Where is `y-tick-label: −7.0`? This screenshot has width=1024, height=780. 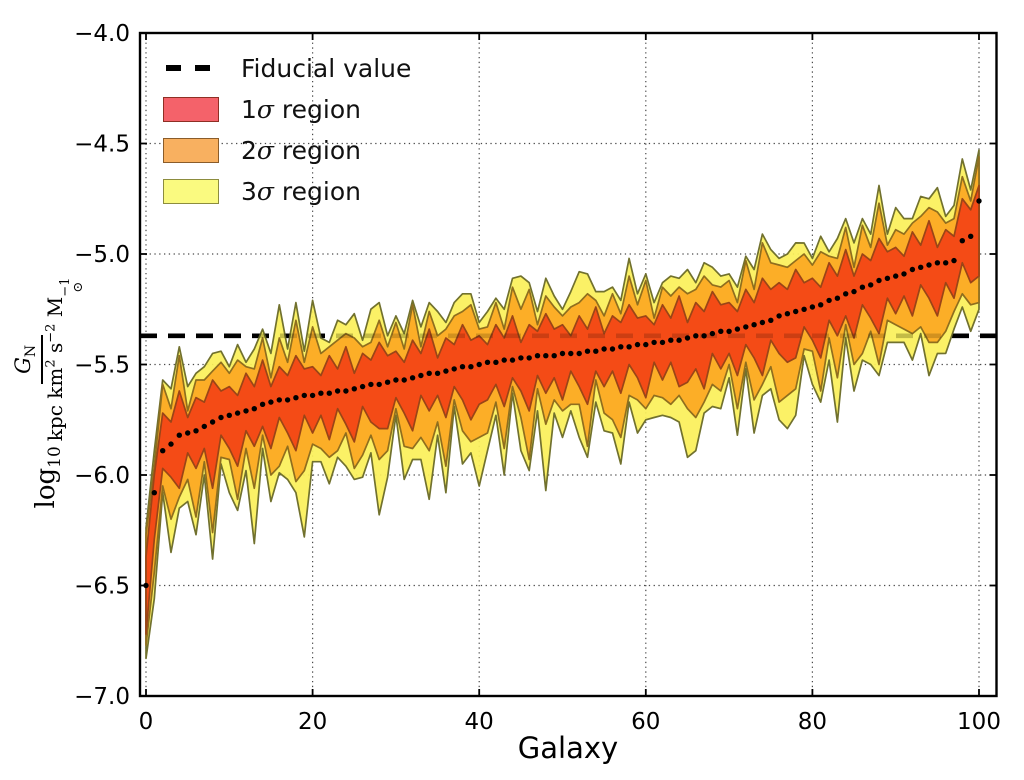
y-tick-label: −7.0 is located at coordinates (102, 697).